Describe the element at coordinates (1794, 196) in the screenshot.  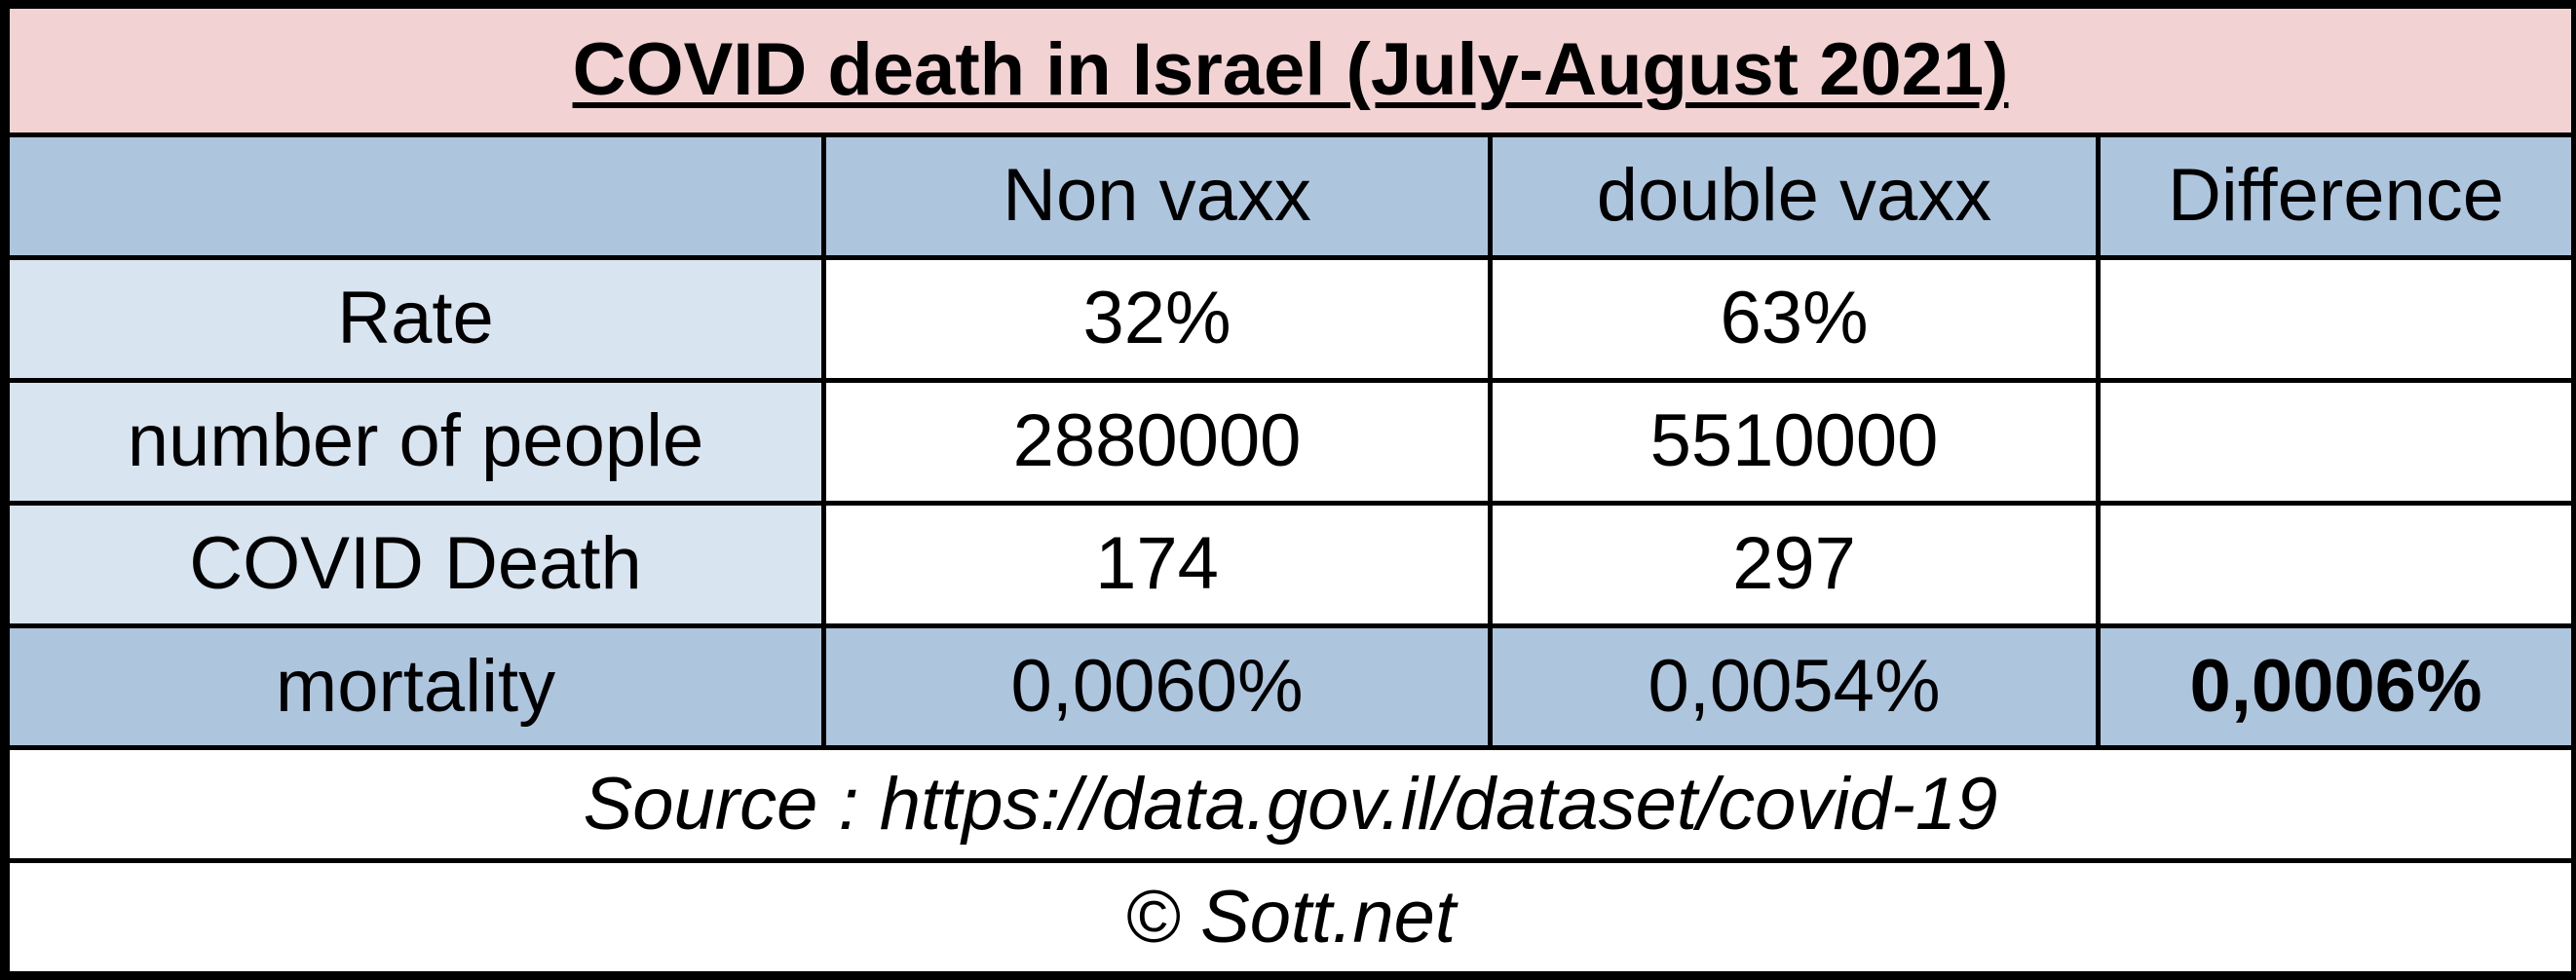
I see `header-double-vaxx: double vaxx` at that location.